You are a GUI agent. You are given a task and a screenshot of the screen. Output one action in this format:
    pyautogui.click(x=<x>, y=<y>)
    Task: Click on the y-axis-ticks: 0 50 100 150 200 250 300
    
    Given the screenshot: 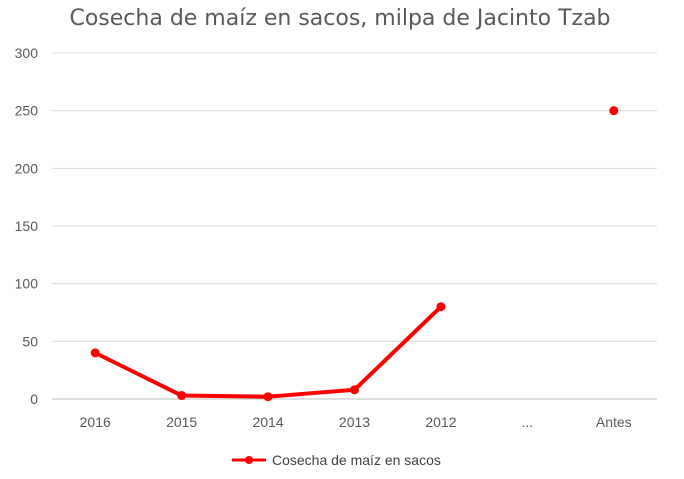 What is the action you would take?
    pyautogui.click(x=27, y=226)
    